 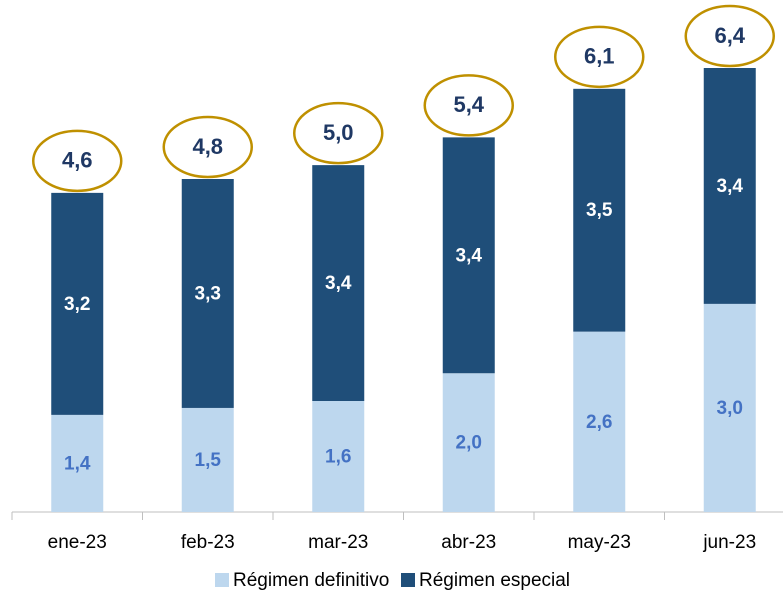 I want to click on total-label: 5,0, so click(x=338, y=132).